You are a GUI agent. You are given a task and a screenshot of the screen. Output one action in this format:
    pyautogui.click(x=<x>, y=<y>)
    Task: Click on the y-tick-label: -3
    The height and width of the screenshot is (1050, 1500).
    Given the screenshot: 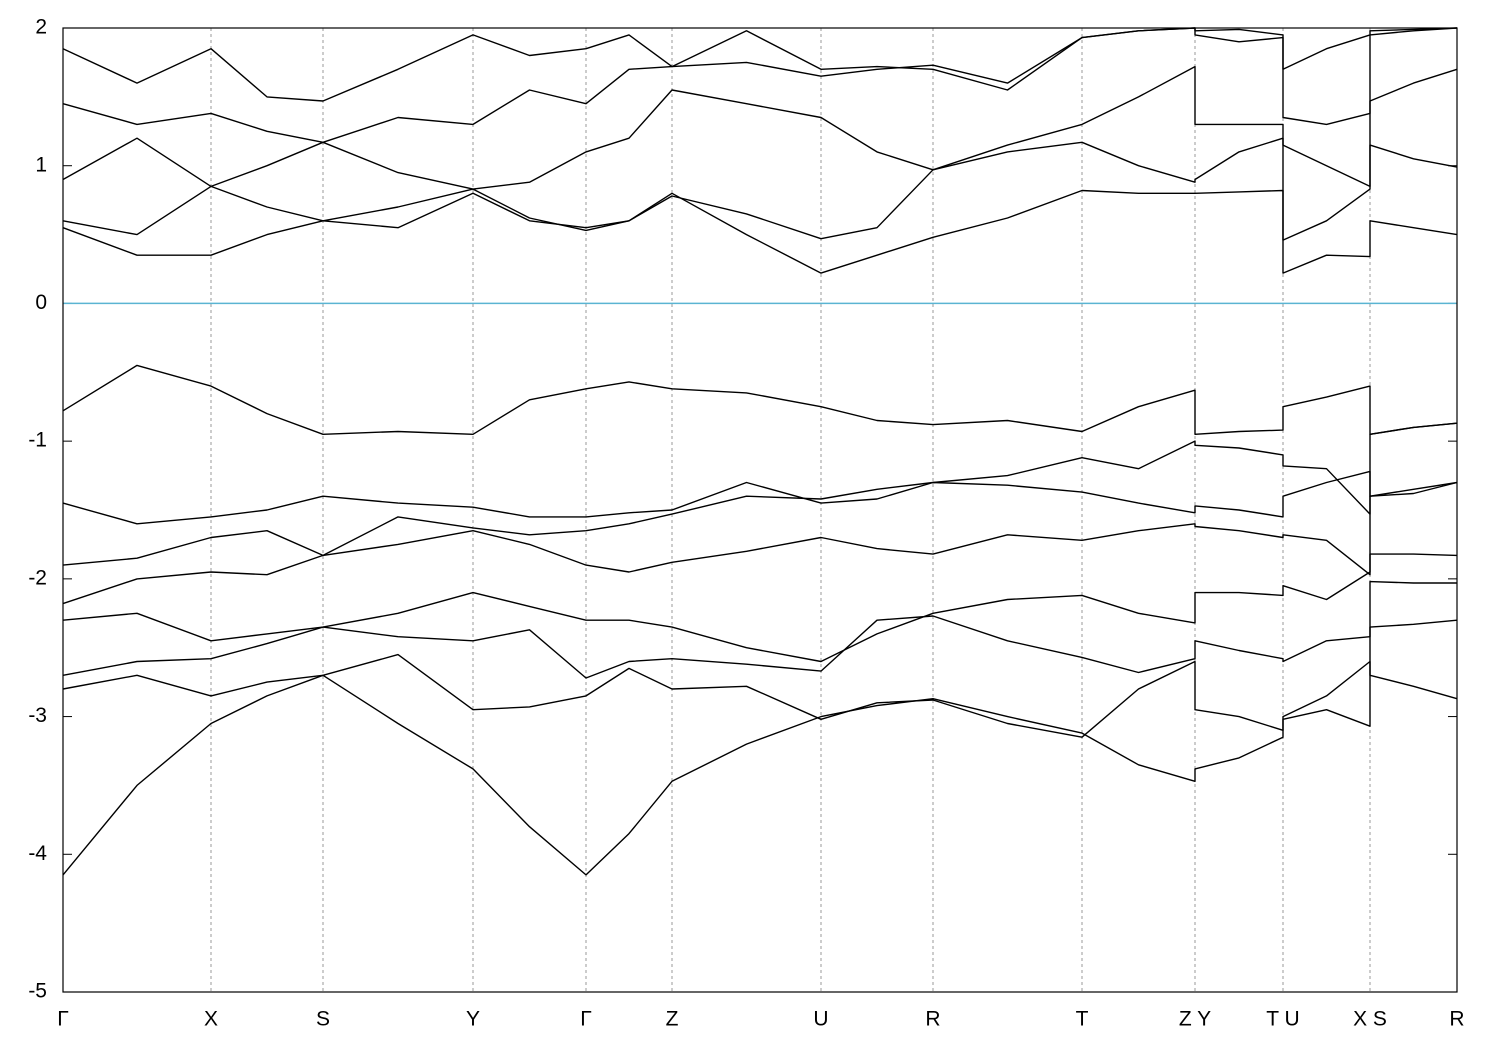 What is the action you would take?
    pyautogui.click(x=37, y=715)
    